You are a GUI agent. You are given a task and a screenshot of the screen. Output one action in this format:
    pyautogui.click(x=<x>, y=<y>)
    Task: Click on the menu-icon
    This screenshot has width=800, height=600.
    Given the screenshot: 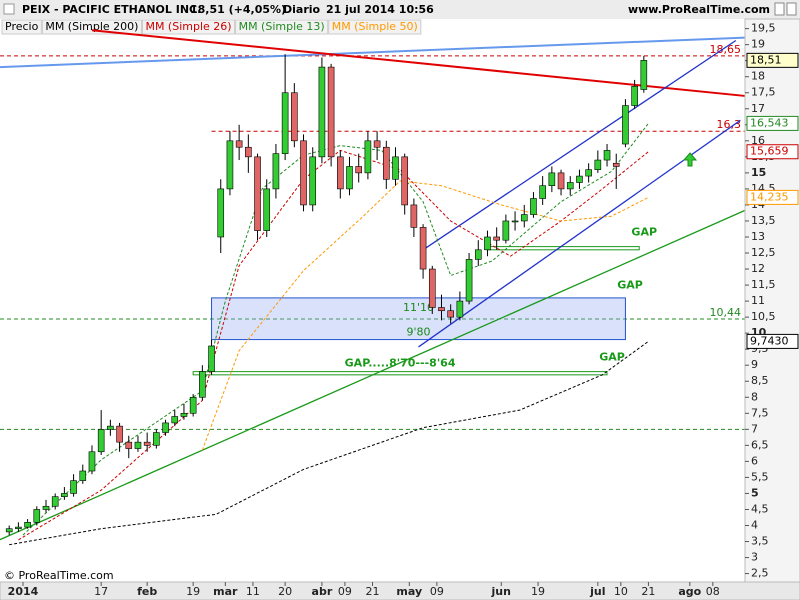 What is the action you would take?
    pyautogui.click(x=9, y=9)
    